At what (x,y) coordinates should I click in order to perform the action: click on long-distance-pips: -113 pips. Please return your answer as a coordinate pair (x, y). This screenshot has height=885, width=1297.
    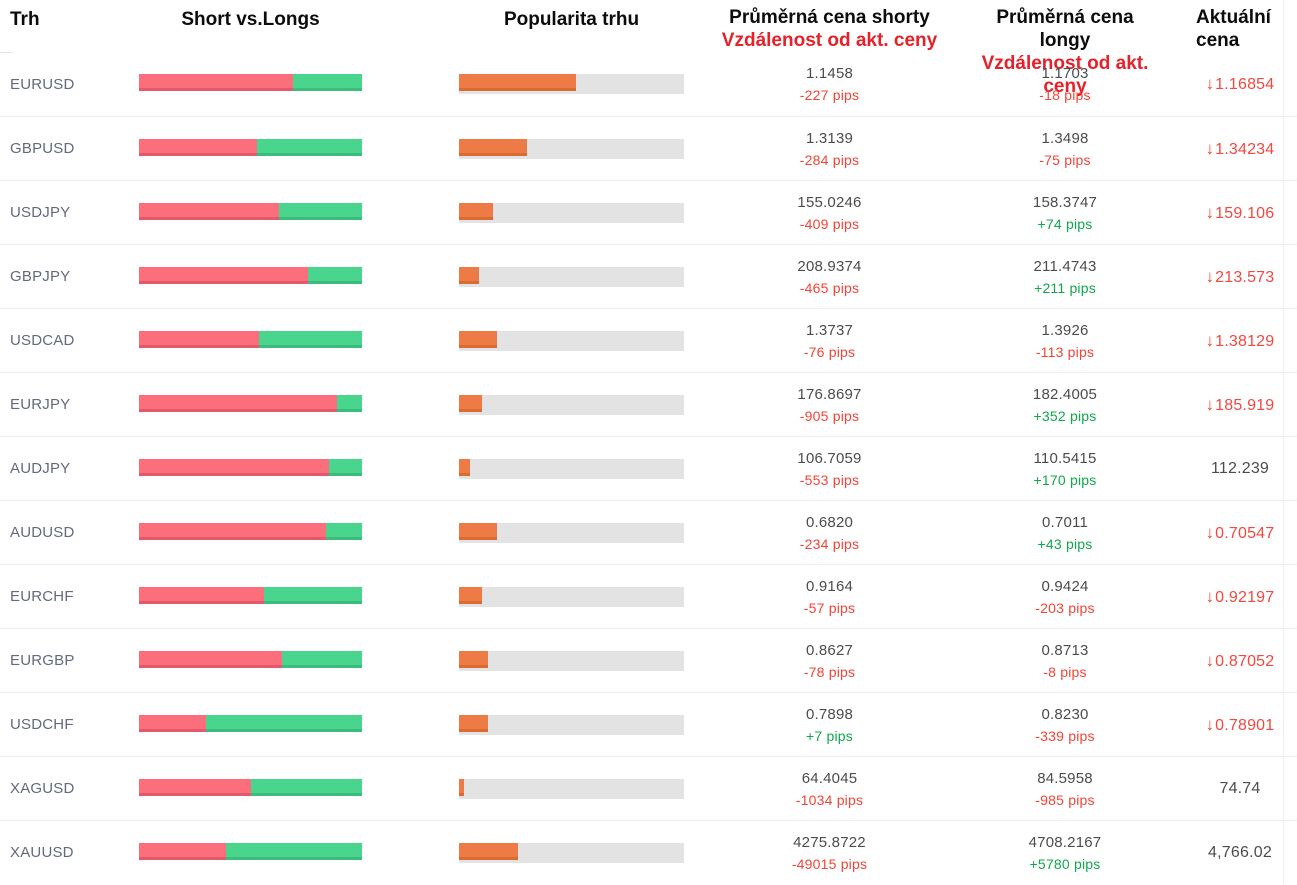
    Looking at the image, I should click on (1065, 351).